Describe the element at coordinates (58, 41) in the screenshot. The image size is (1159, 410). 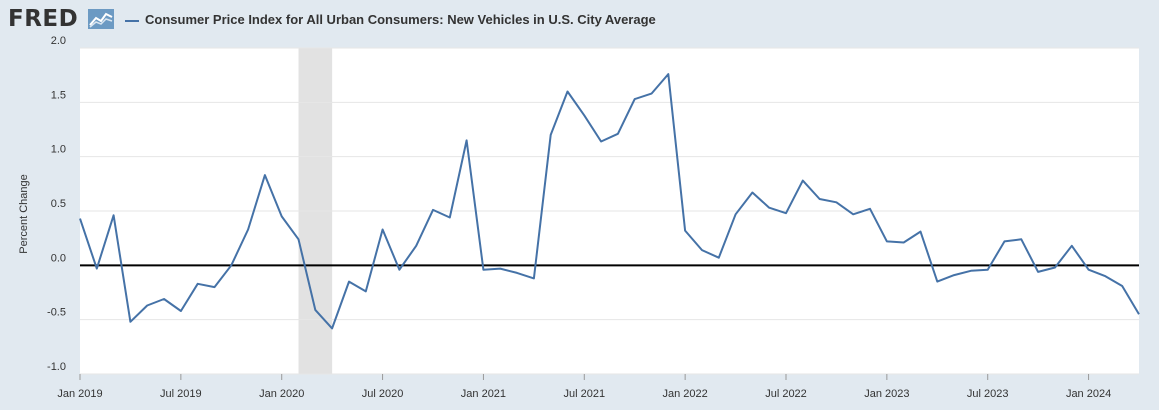
I see `y-tick-label: 2.0` at that location.